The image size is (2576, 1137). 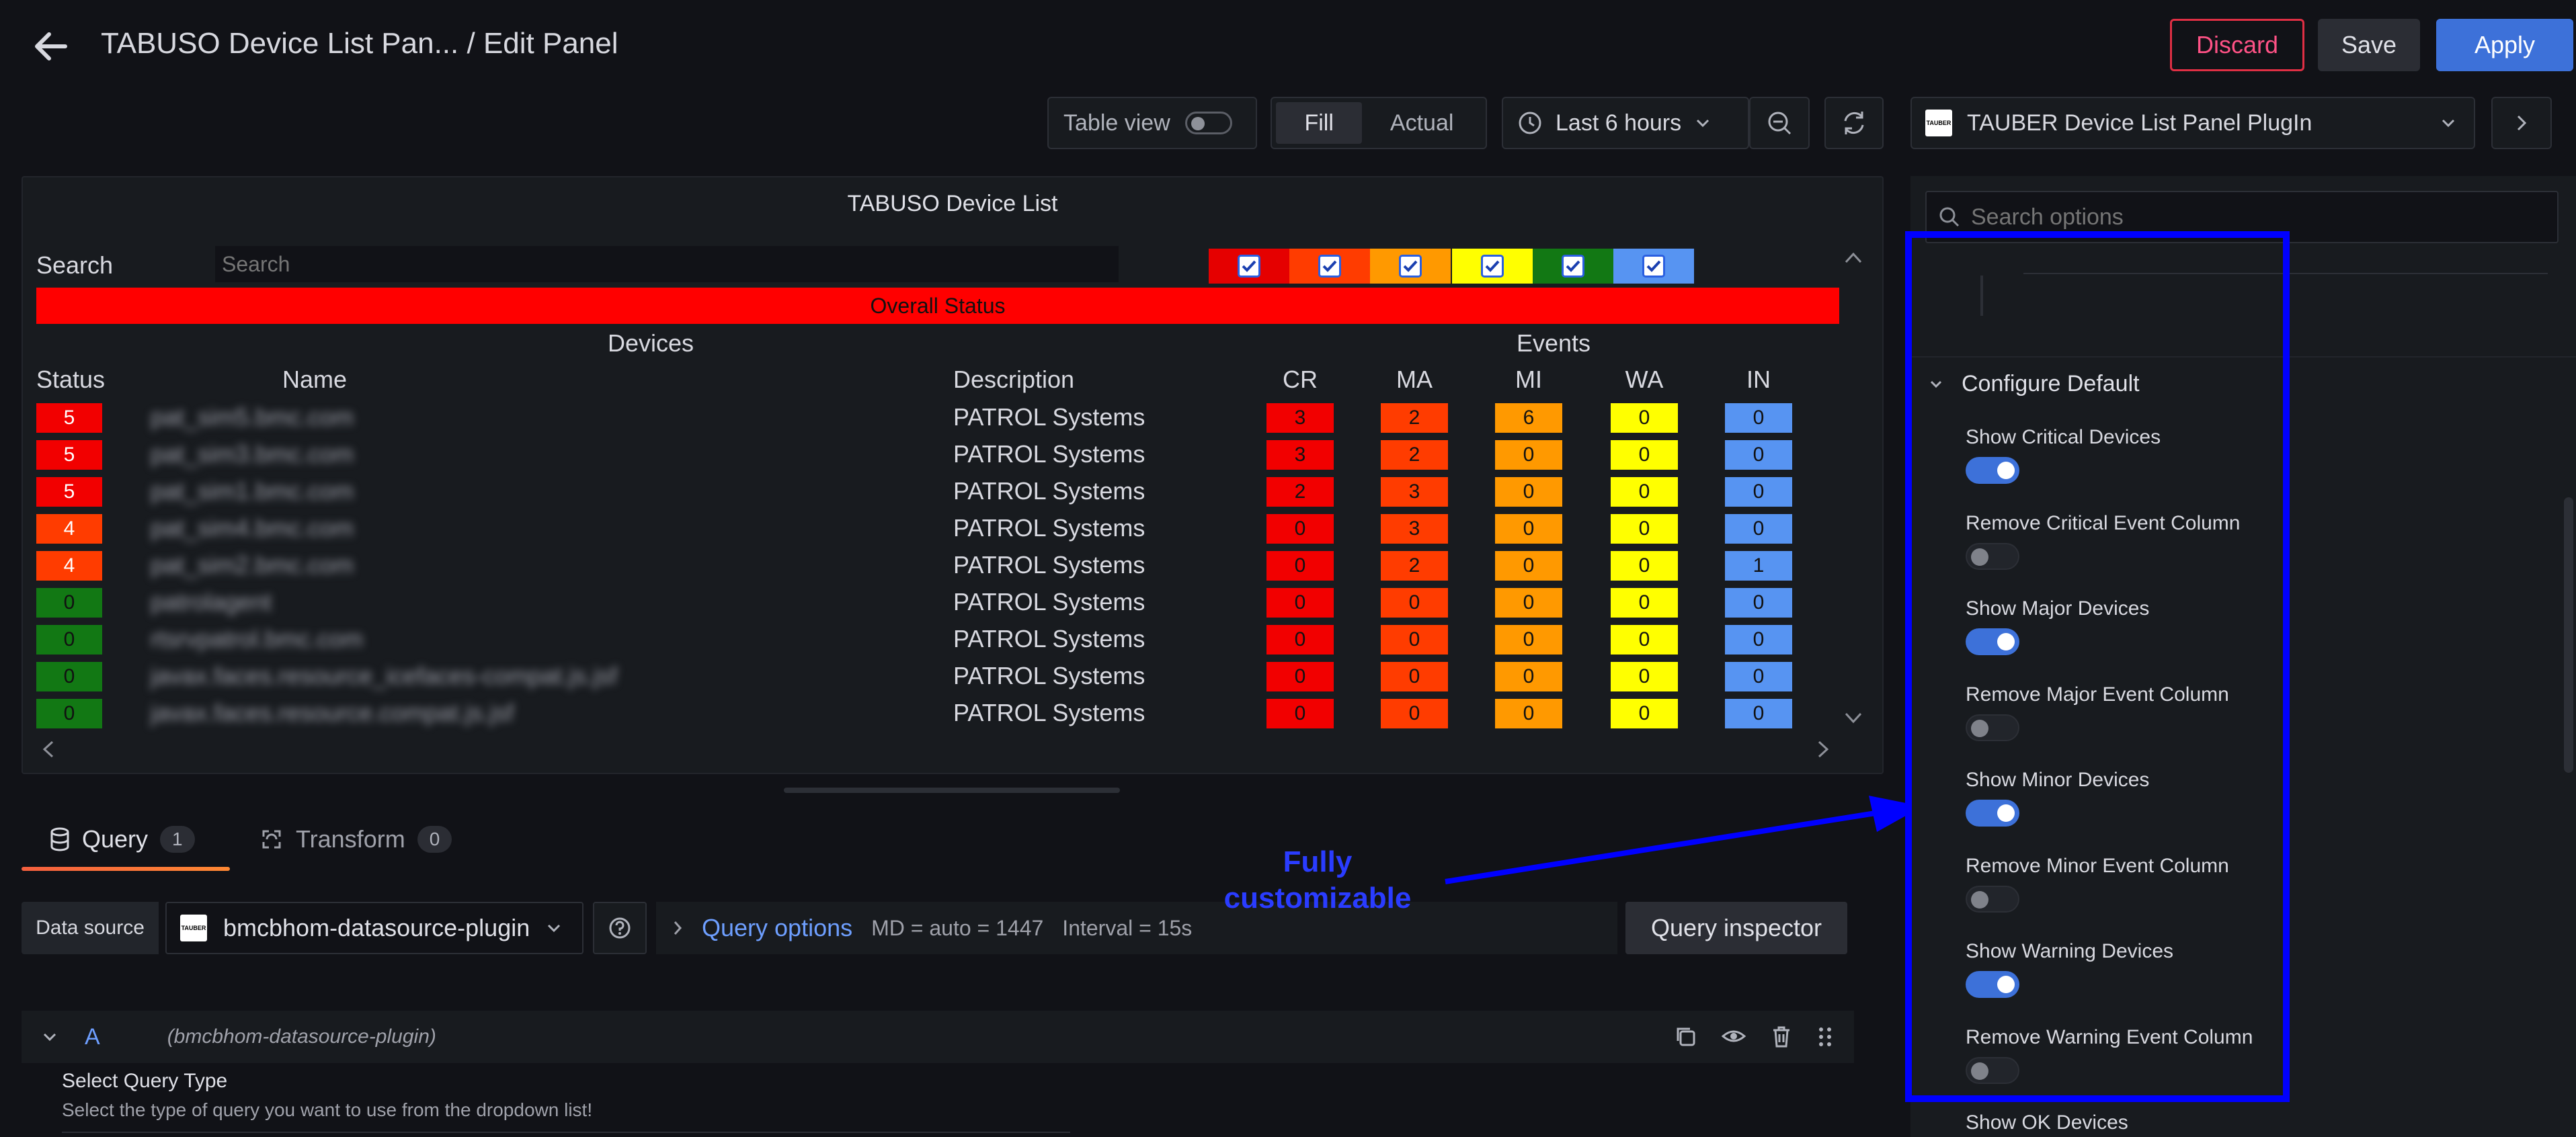 What do you see at coordinates (1981, 296) in the screenshot?
I see `divider` at bounding box center [1981, 296].